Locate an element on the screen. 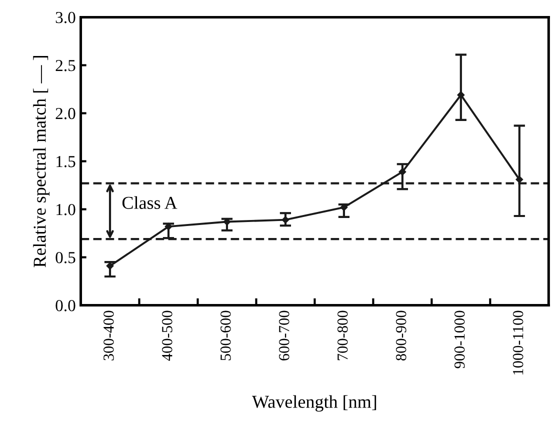  x-tick-label: 500-600 is located at coordinates (225, 335).